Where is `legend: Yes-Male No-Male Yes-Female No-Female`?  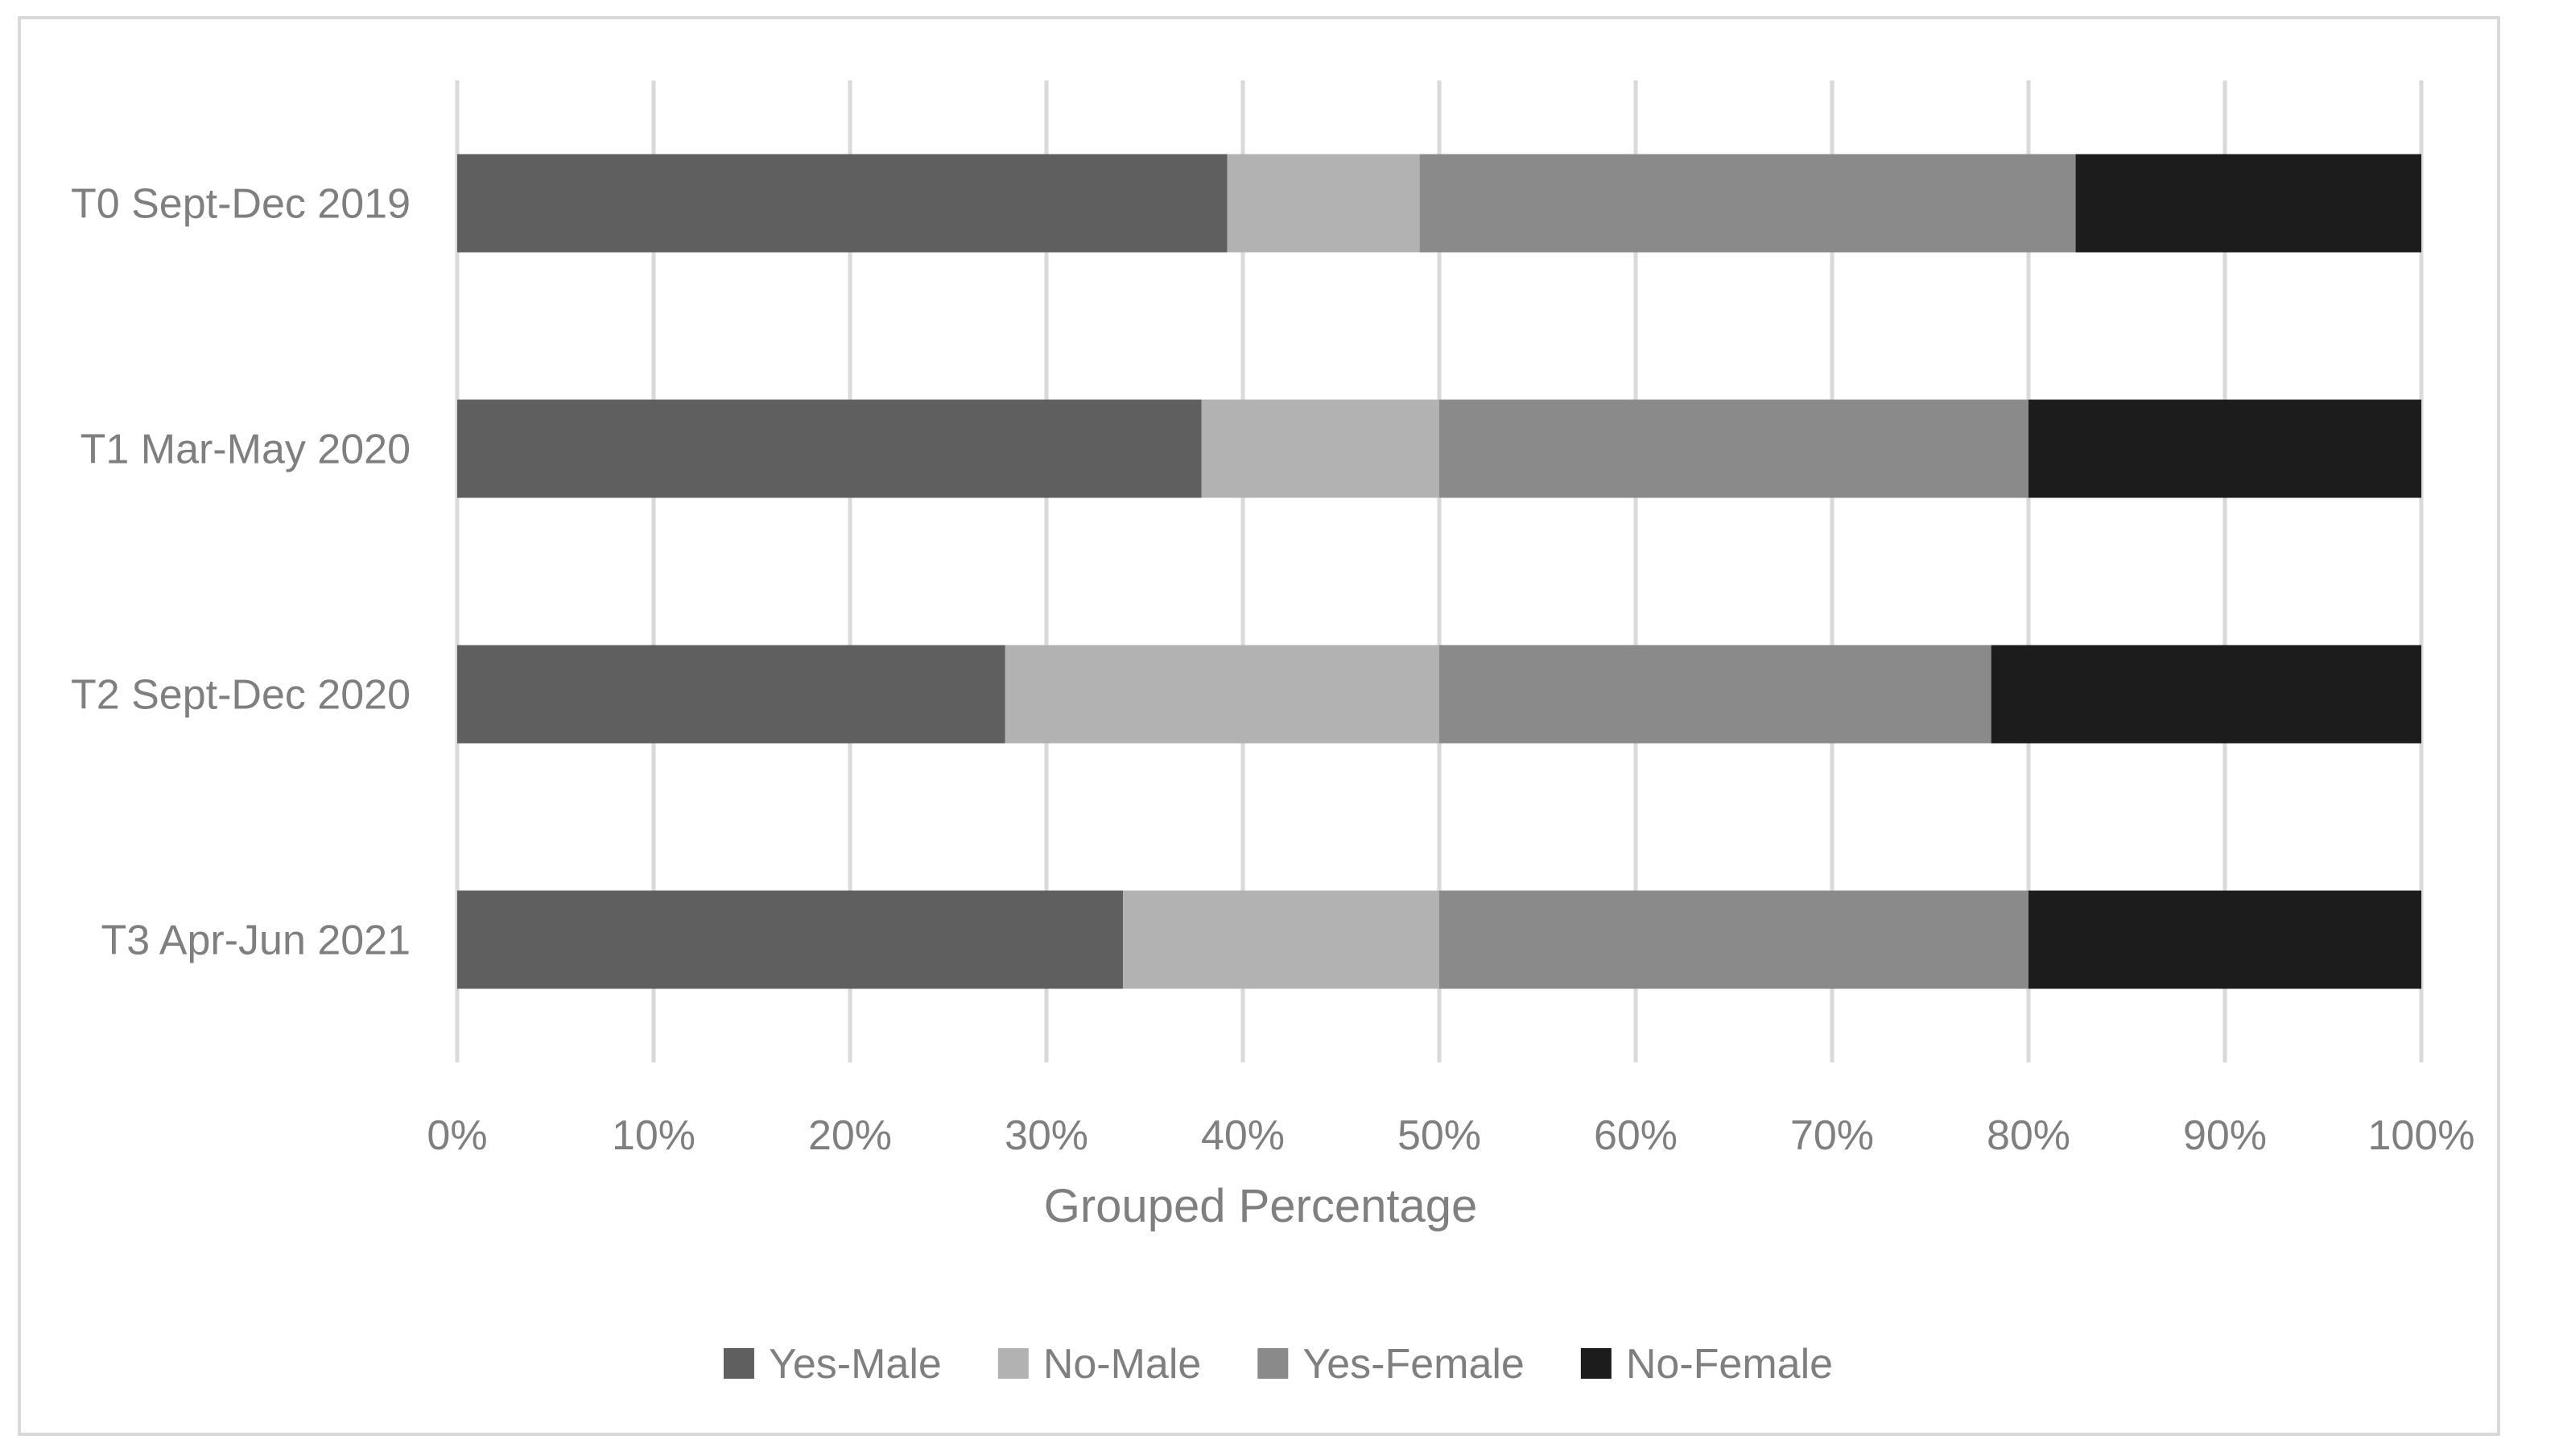
legend: Yes-Male No-Male Yes-Female No-Female is located at coordinates (1278, 1364).